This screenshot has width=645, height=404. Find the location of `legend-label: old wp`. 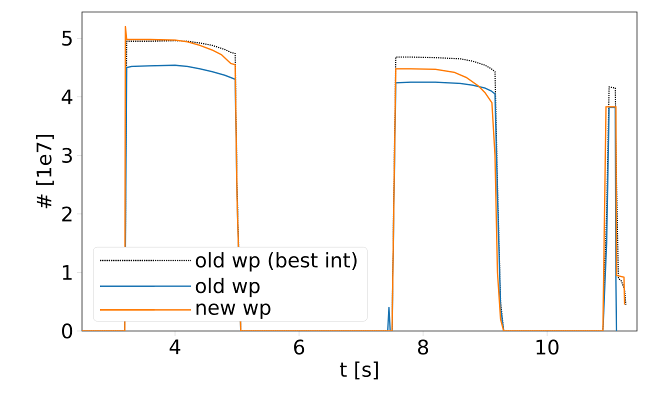

legend-label: old wp is located at coordinates (228, 288).